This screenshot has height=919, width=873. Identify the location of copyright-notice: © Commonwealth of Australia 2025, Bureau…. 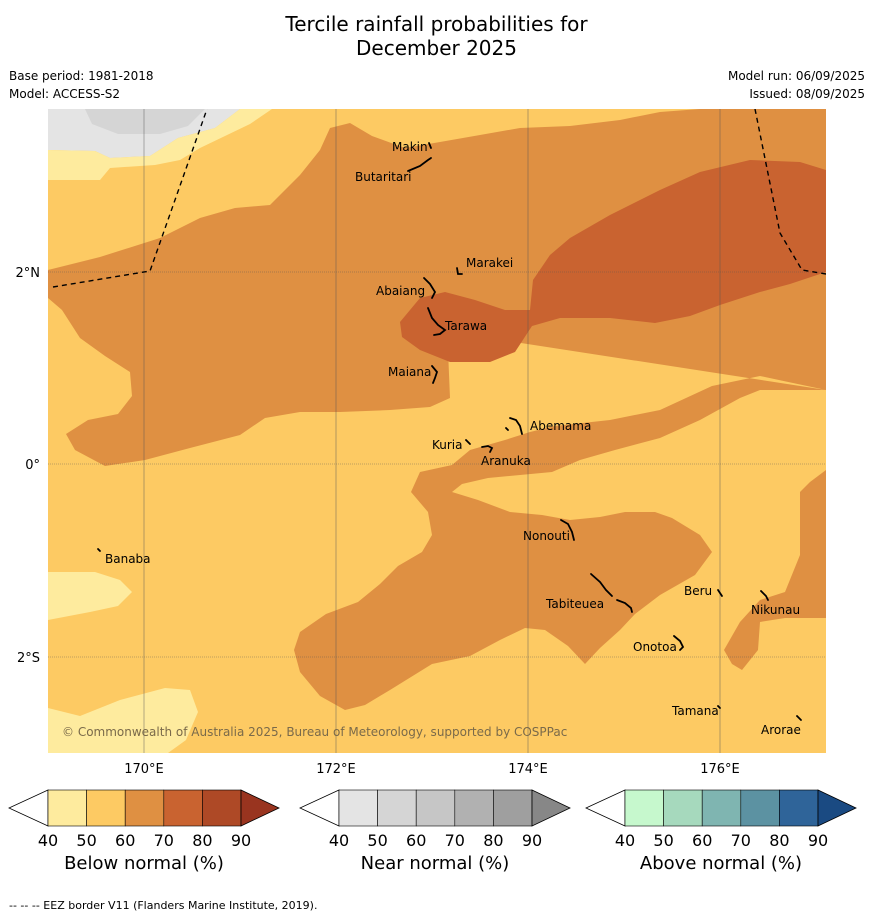
(314, 732).